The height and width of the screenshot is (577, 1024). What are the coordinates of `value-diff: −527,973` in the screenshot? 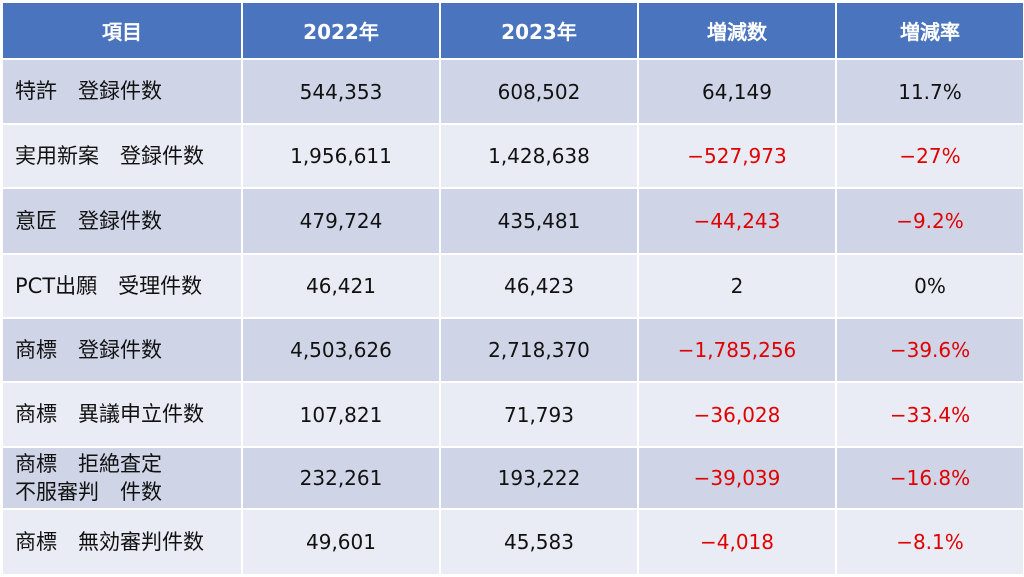 It's located at (738, 157).